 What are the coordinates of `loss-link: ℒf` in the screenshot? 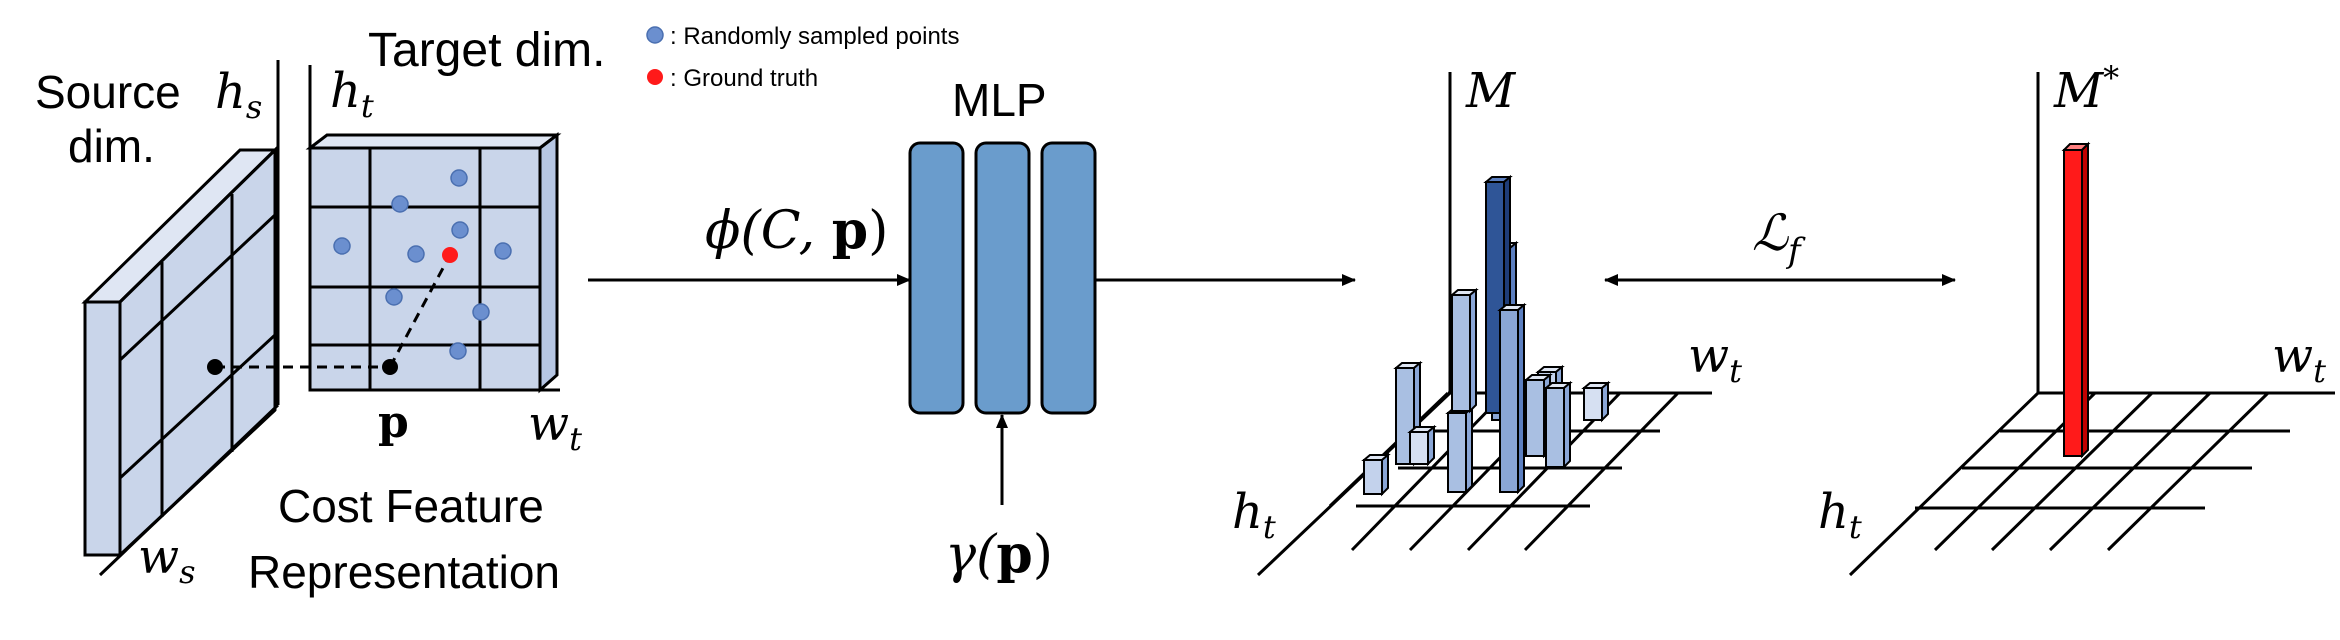 It's located at (1780, 245).